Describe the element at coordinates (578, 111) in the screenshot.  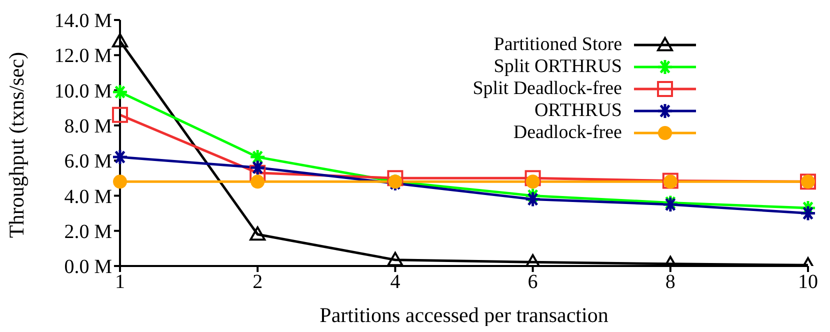
I see `legend-label: ORTHRUS` at that location.